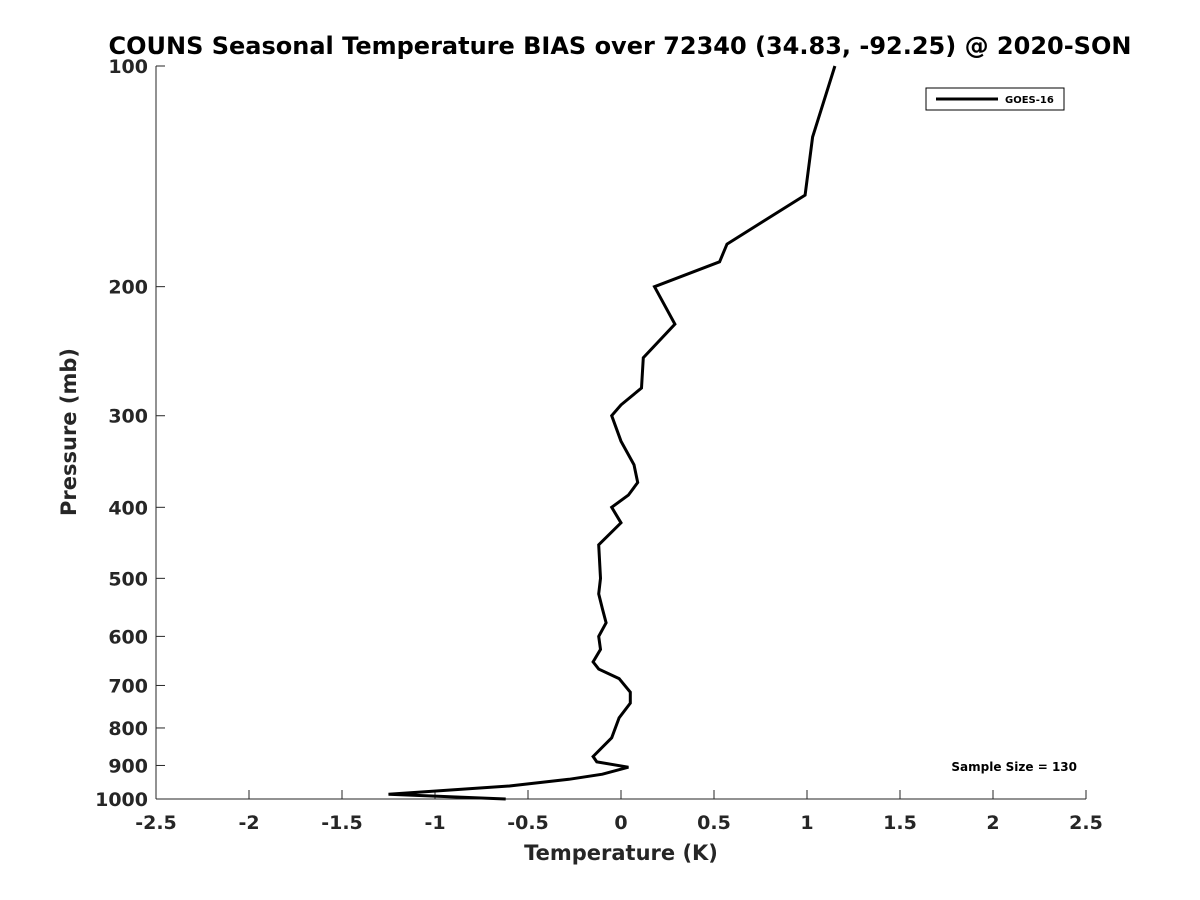 This screenshot has height=900, width=1200. I want to click on y-tick-label: 300, so click(128, 417).